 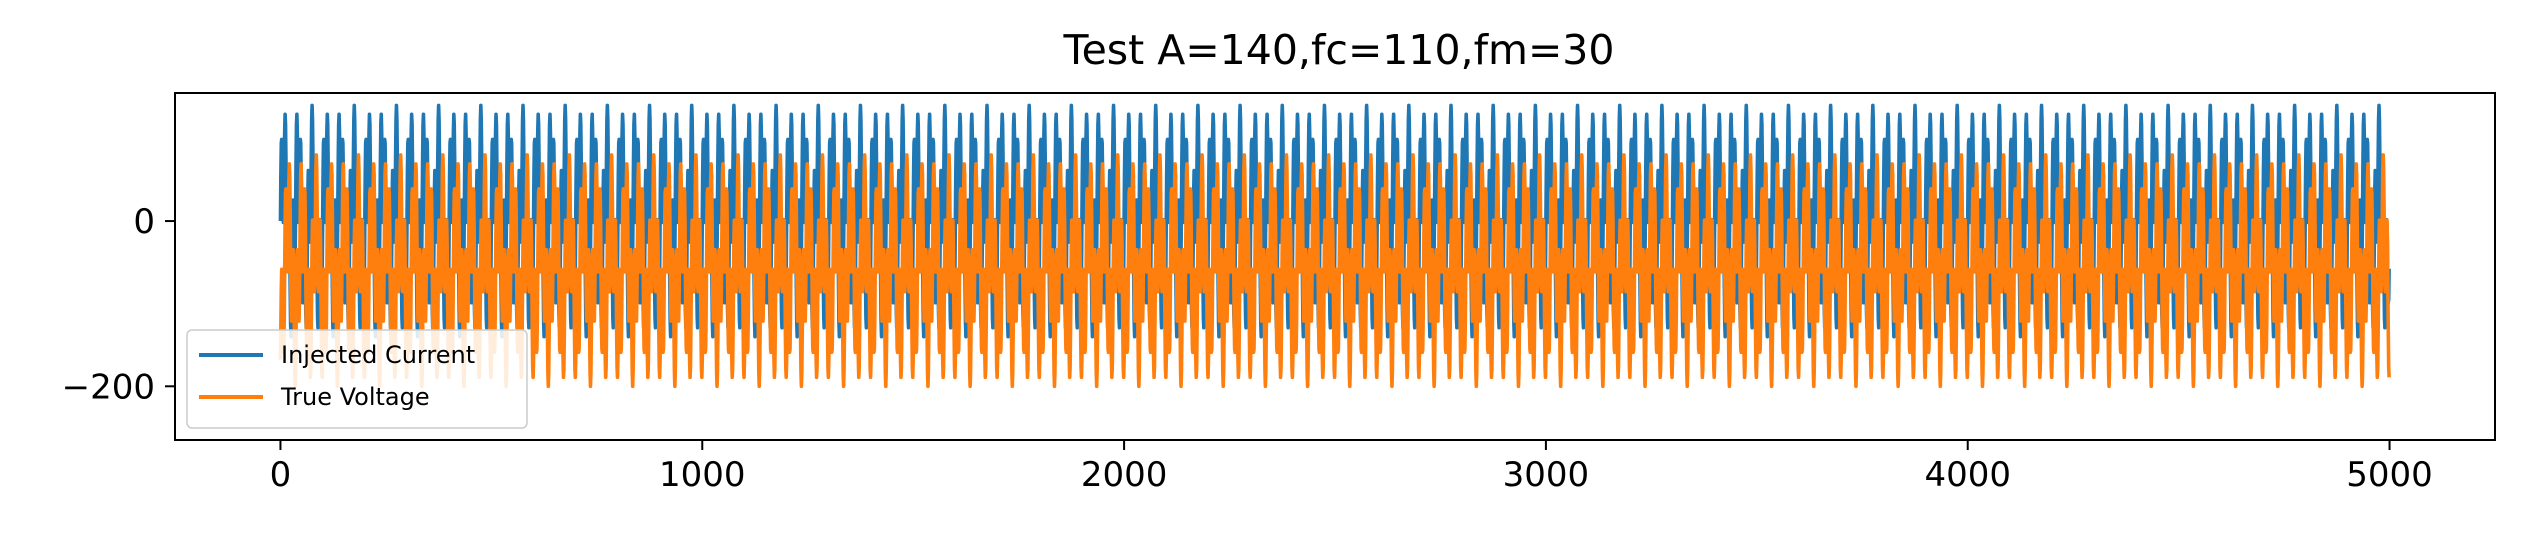 I want to click on x-tick-label: 0, so click(x=281, y=475).